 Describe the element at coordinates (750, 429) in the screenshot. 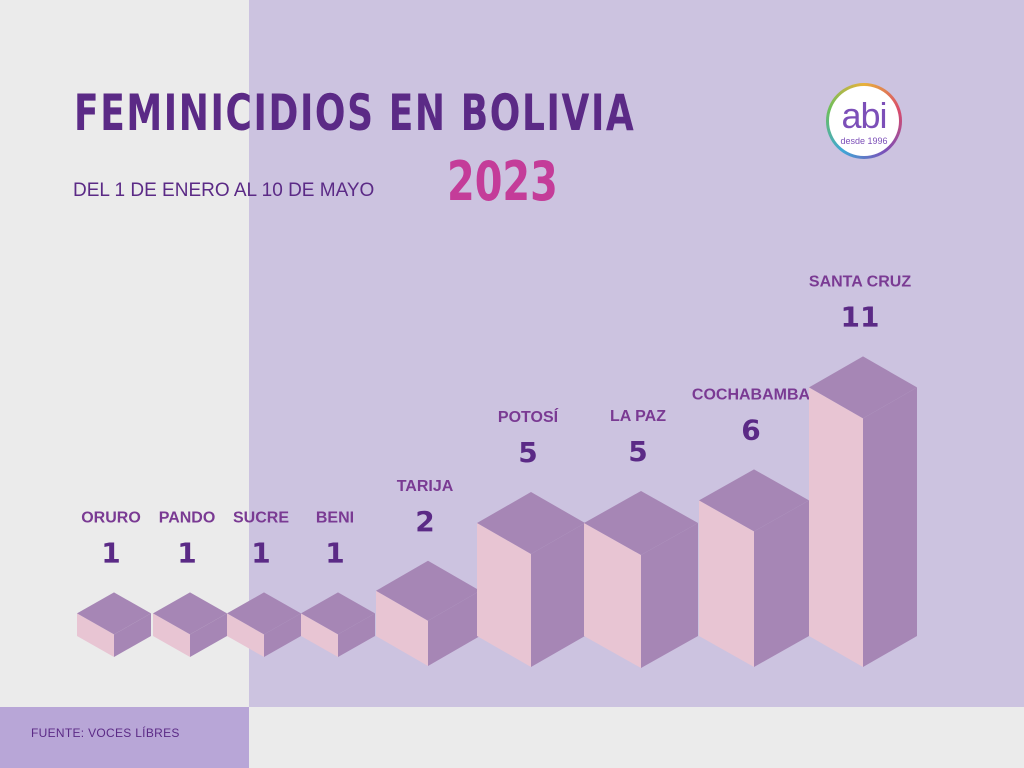

I see `value-label-cochabamba: 6` at that location.